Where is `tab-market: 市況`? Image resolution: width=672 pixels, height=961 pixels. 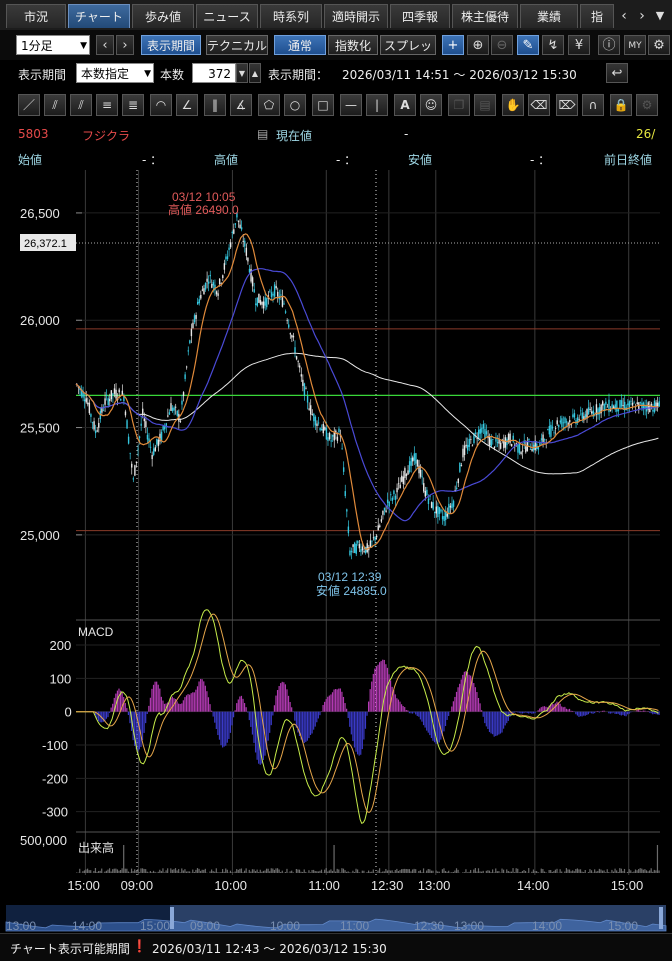 tab-market: 市況 is located at coordinates (36, 16).